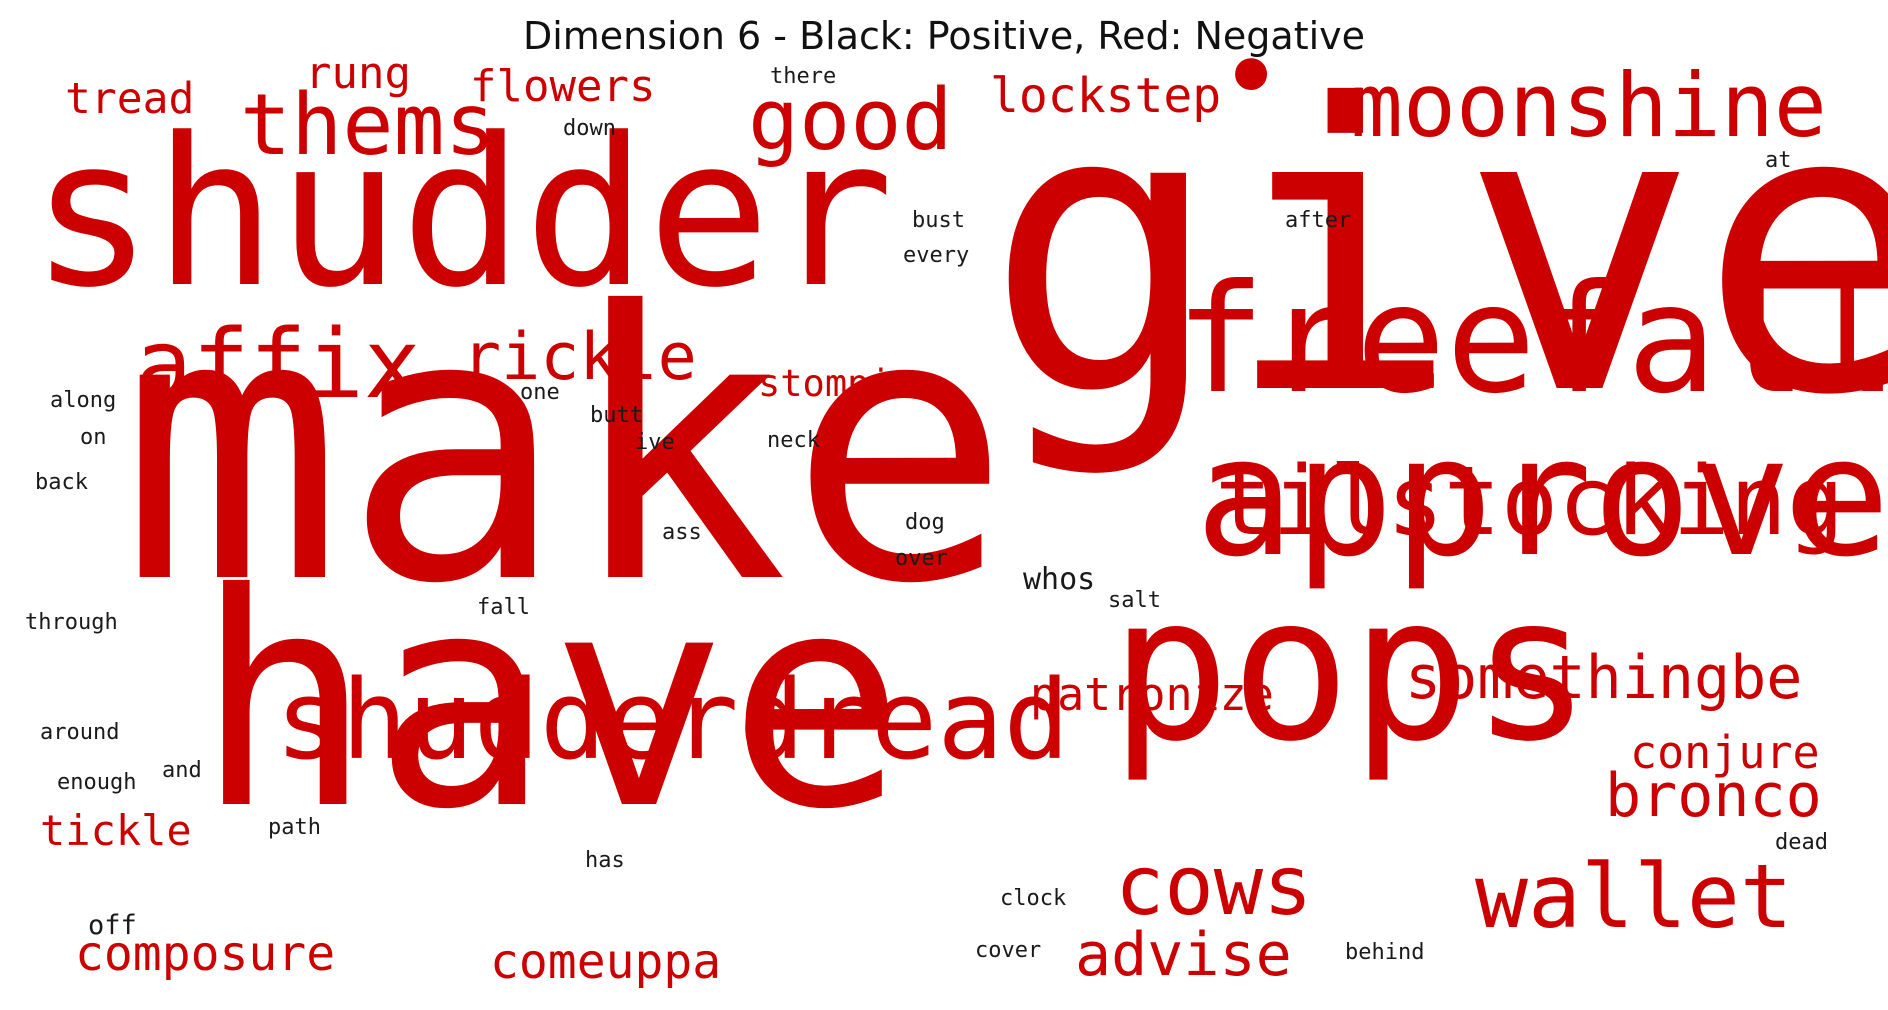 The height and width of the screenshot is (1010, 1888). What do you see at coordinates (1059, 579) in the screenshot?
I see `word-positive: whos` at bounding box center [1059, 579].